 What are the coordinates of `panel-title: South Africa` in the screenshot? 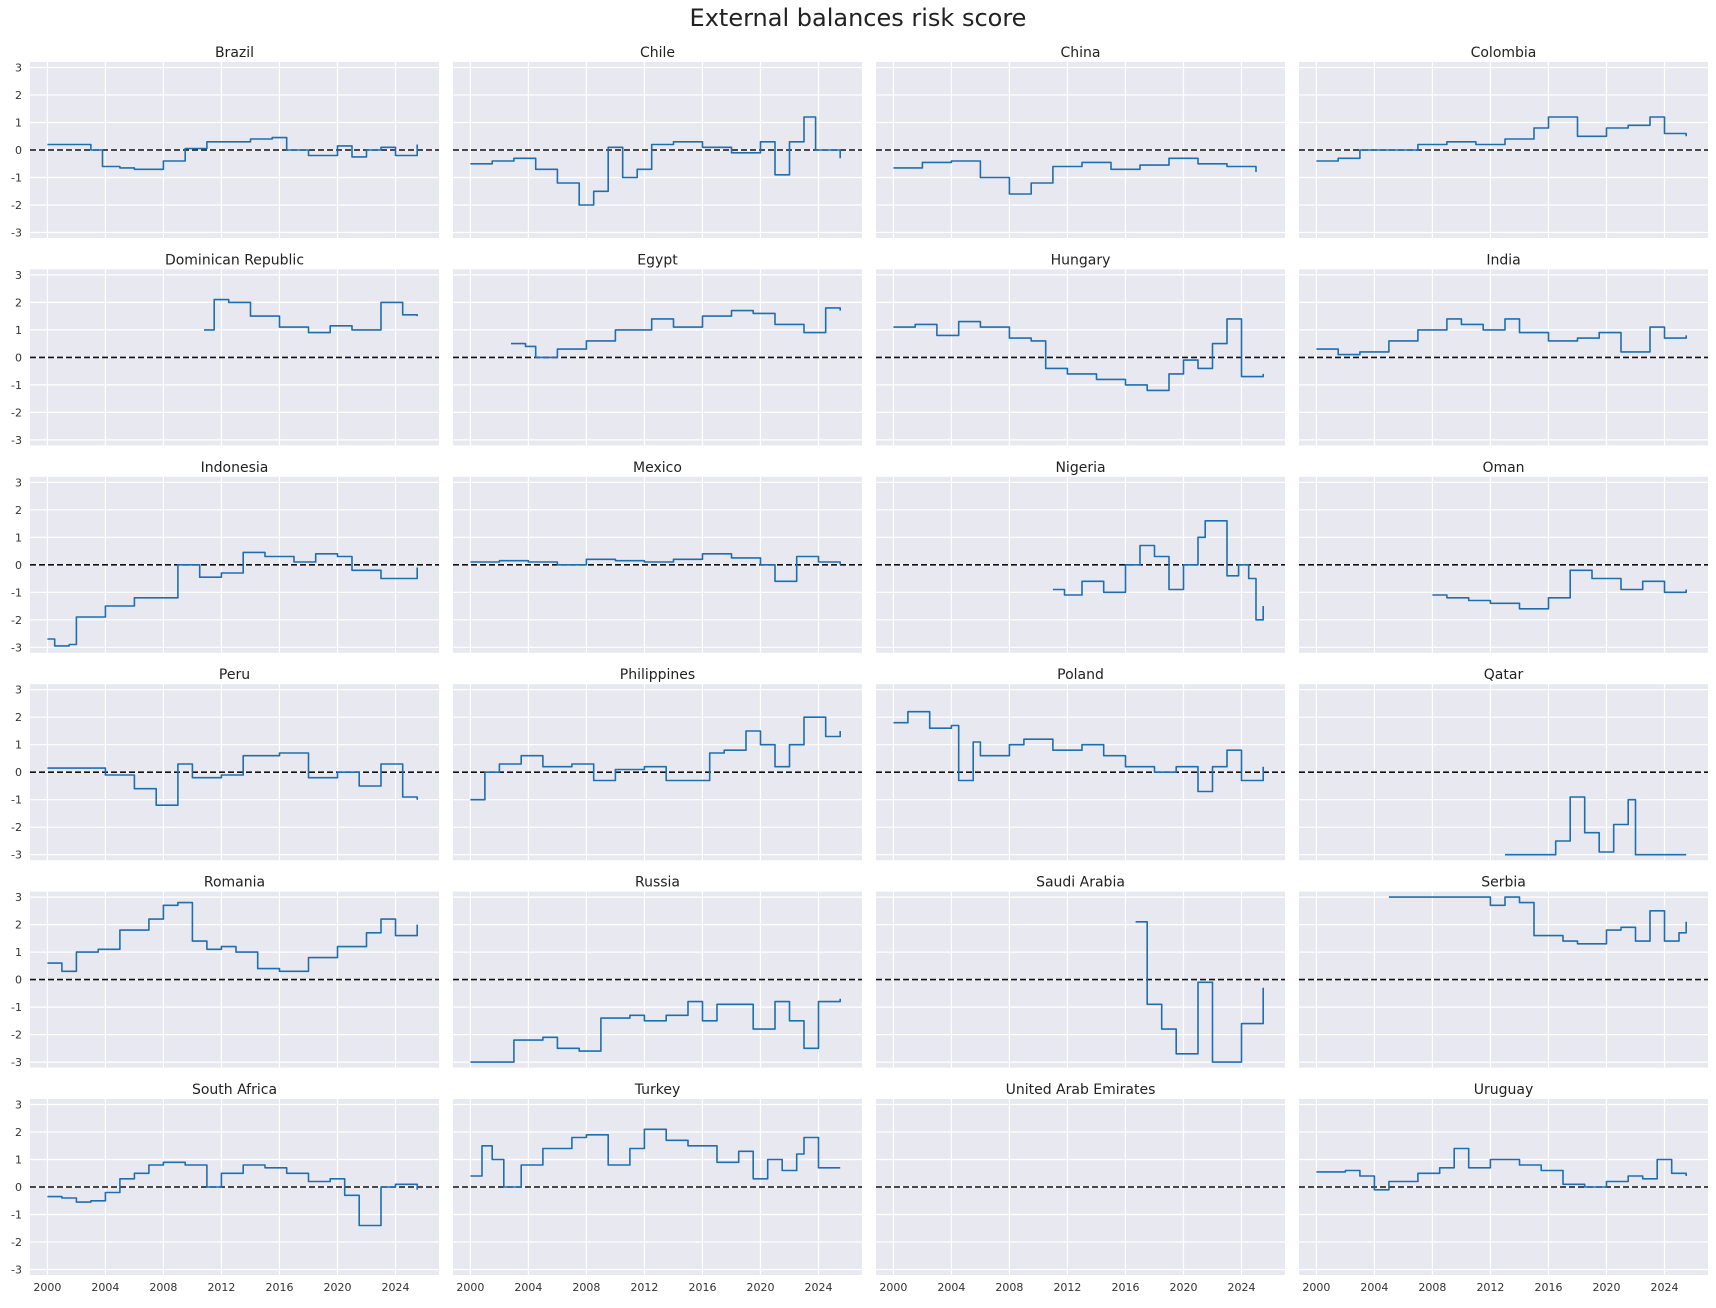 It's located at (234, 1090).